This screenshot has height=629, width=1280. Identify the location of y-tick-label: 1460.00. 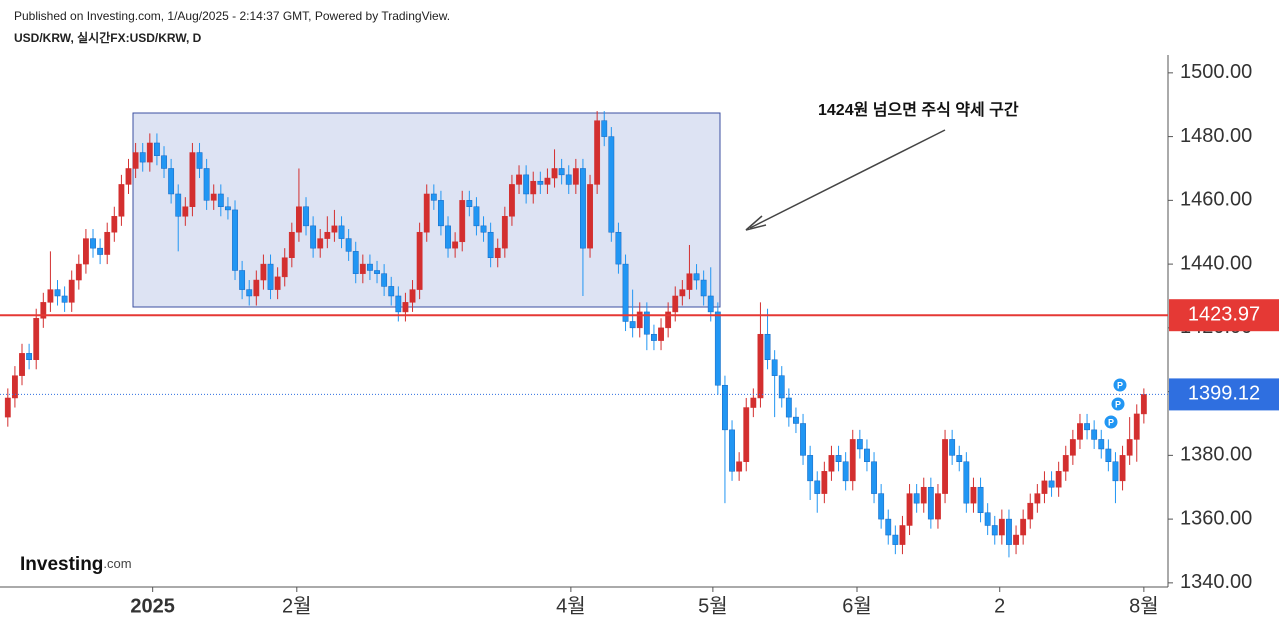
(1216, 200).